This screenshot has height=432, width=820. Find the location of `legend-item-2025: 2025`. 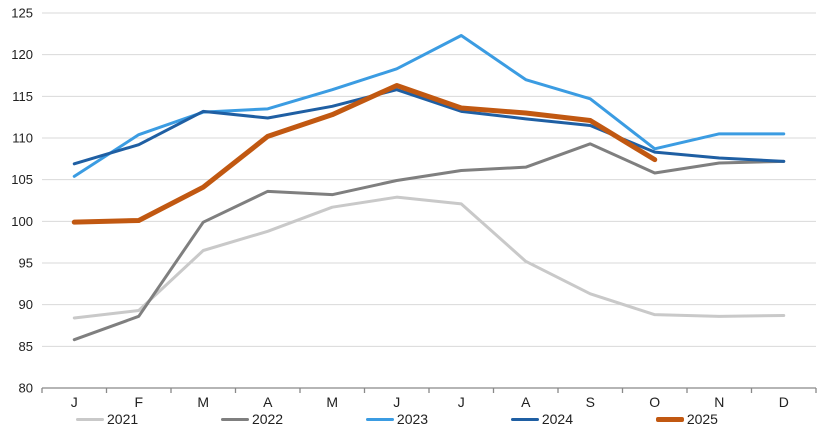

legend-item-2025: 2025 is located at coordinates (686, 419).